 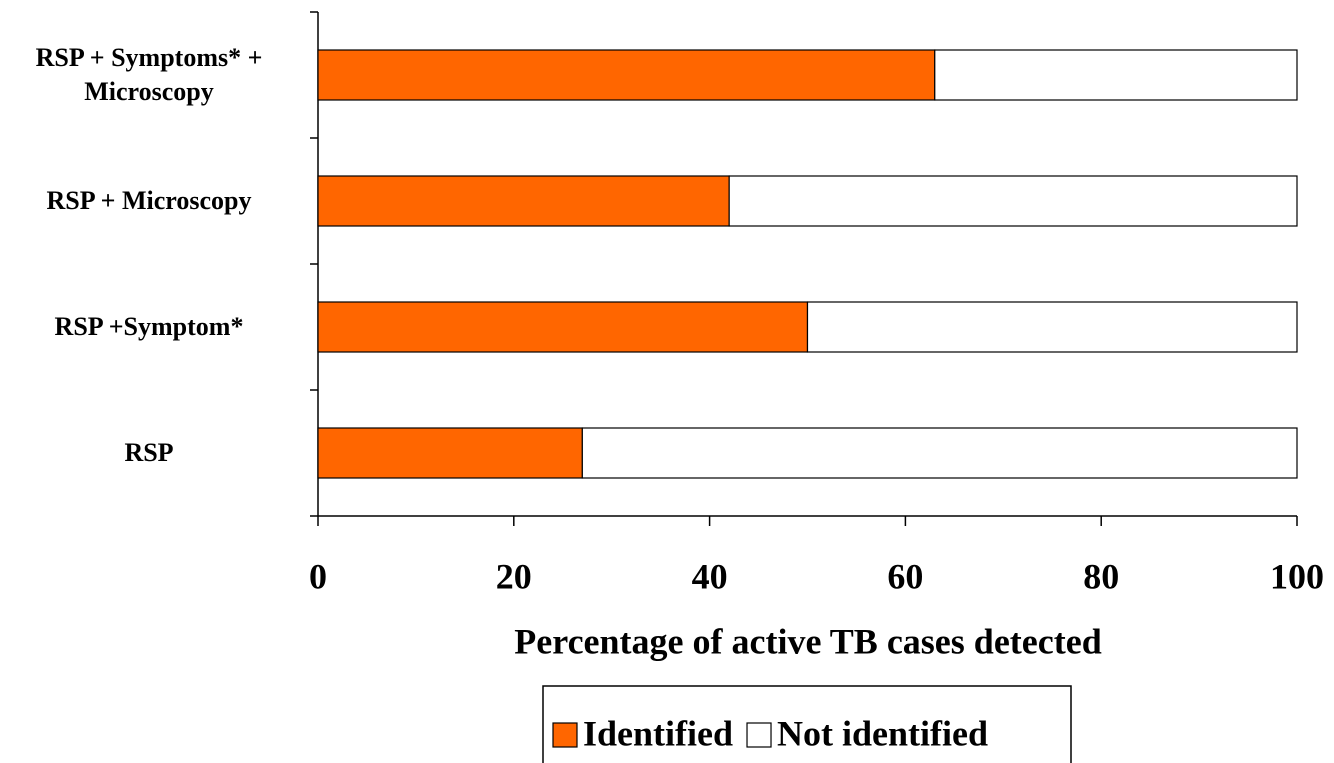 I want to click on y-tick-label: RSP +Symptom*, so click(x=149, y=326).